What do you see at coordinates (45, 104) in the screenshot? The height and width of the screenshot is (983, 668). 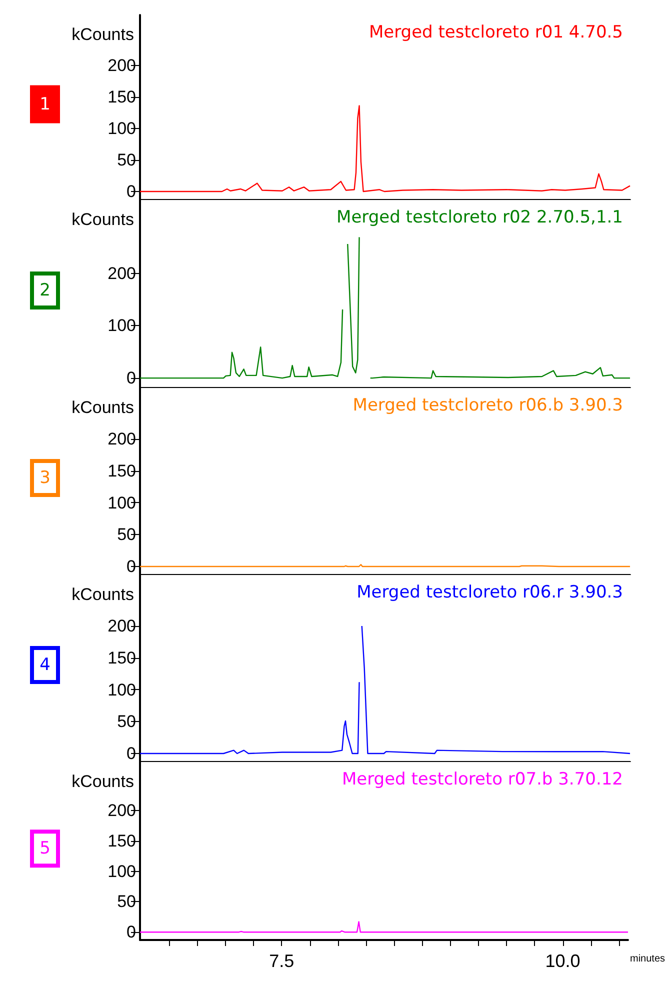 I see `text: 1` at bounding box center [45, 104].